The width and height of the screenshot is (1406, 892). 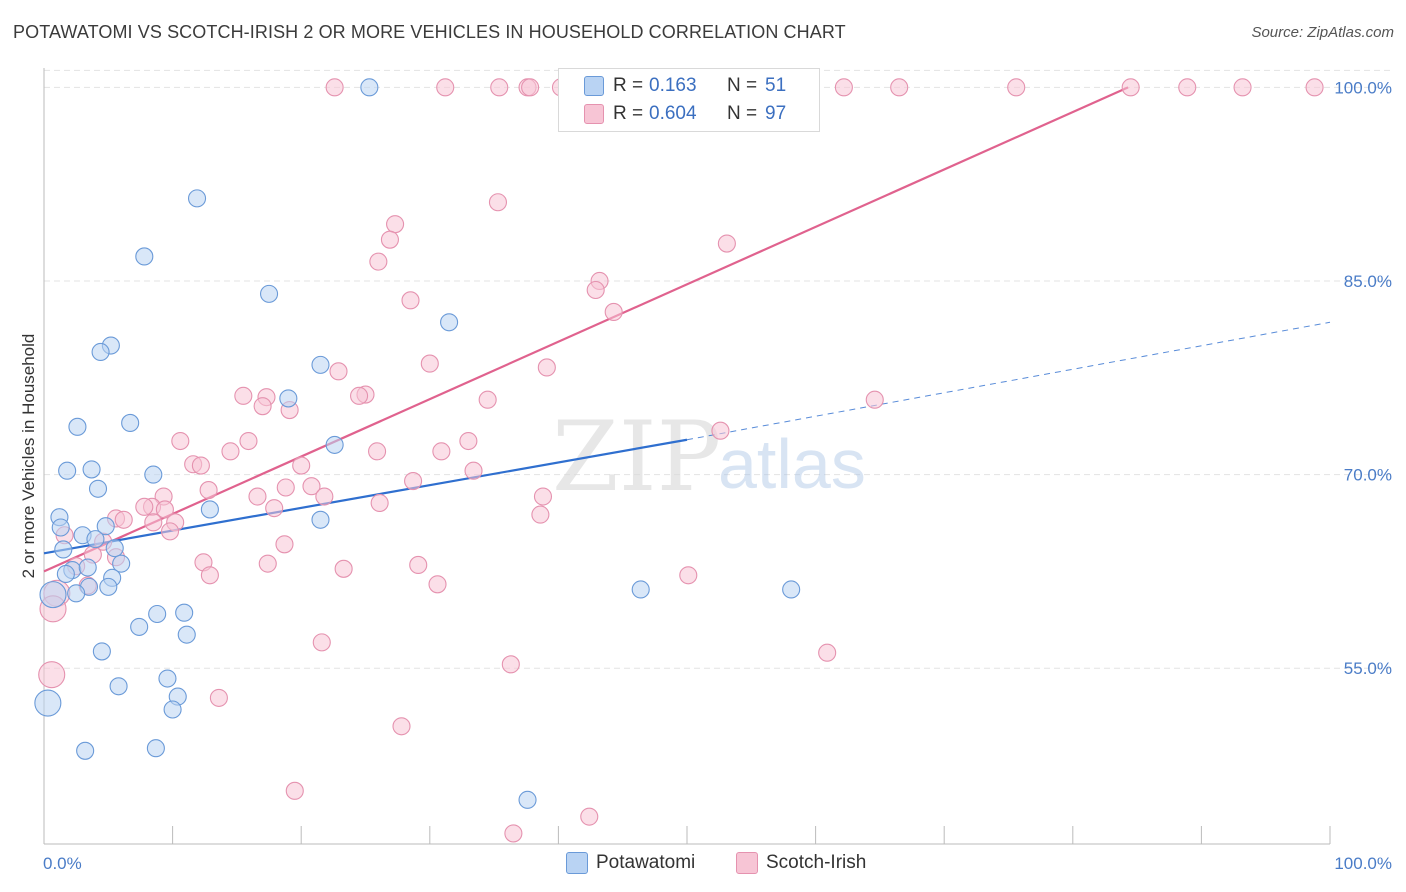 I want to click on legend-row-potawatomi: R = 0.163 N = 51, so click(x=685, y=86).